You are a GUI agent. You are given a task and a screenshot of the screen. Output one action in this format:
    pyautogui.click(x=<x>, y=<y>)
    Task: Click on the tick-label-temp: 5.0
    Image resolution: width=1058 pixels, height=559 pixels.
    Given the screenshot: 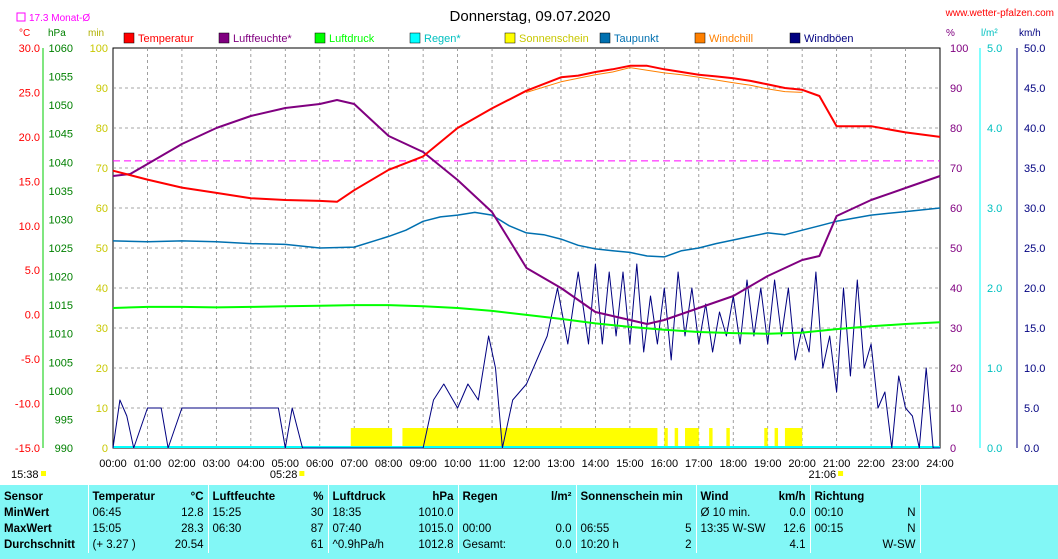 What is the action you would take?
    pyautogui.click(x=32, y=271)
    